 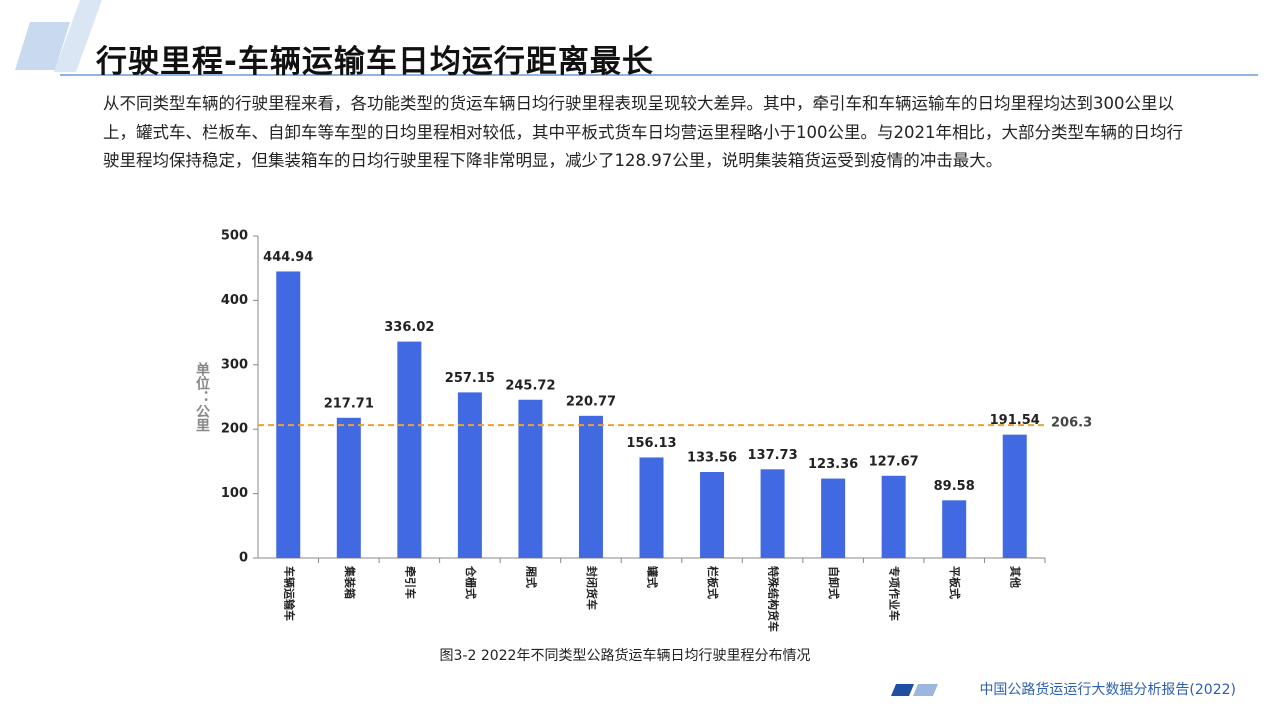 I want to click on y-axis-label: 单位：公里, so click(x=202, y=396).